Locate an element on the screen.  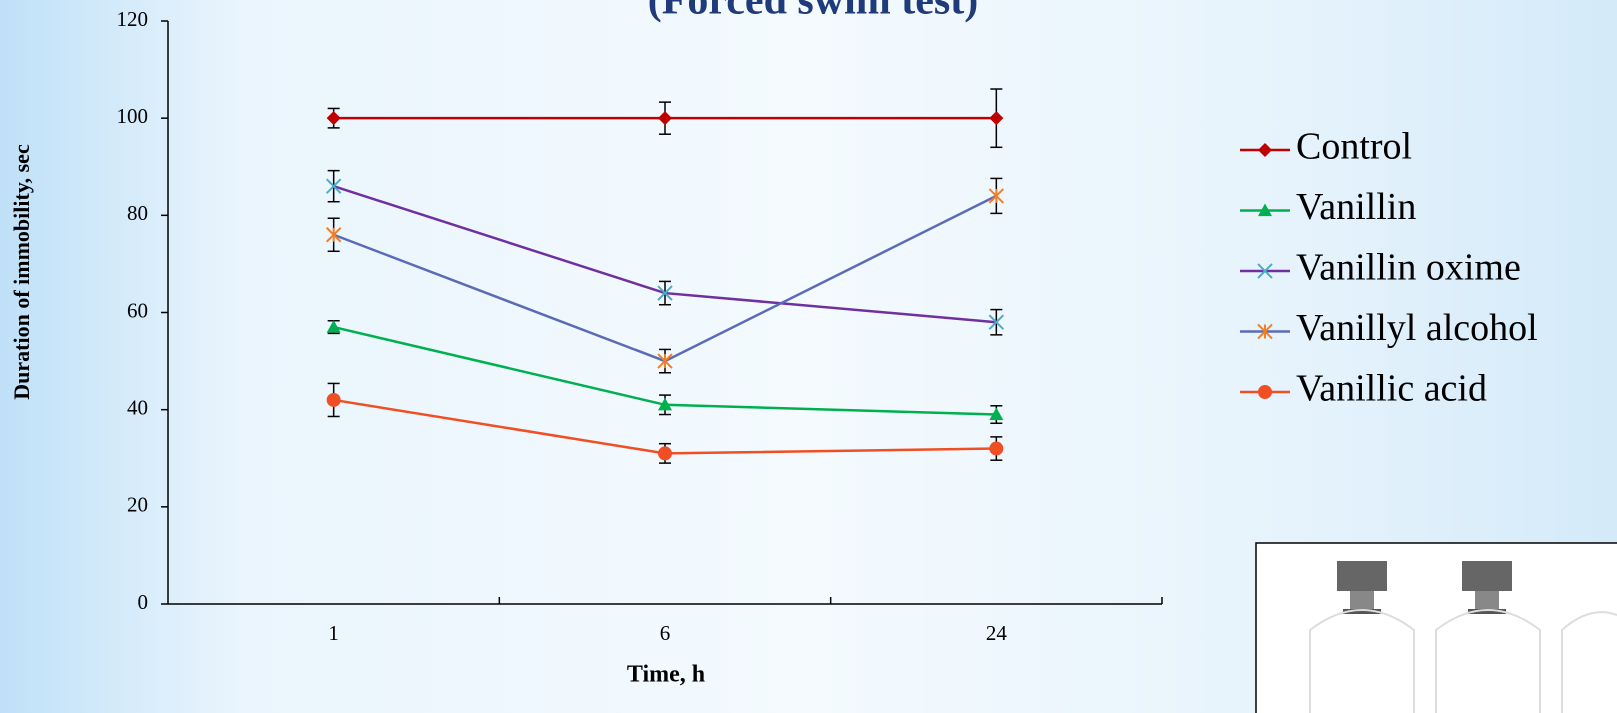
y-tick-label: 100 is located at coordinates (133, 116).